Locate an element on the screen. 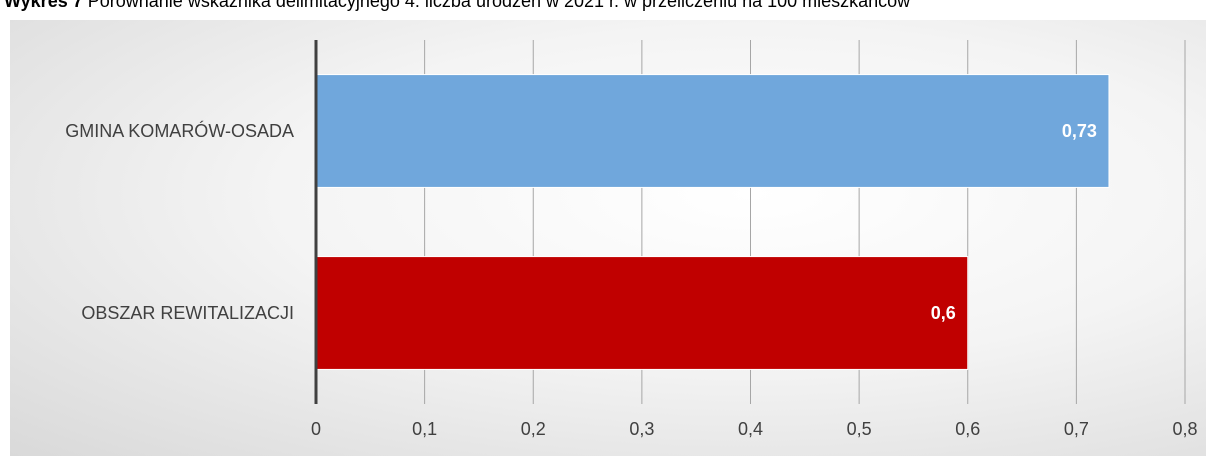  x-tick-label-4: 0,4 is located at coordinates (750, 429).